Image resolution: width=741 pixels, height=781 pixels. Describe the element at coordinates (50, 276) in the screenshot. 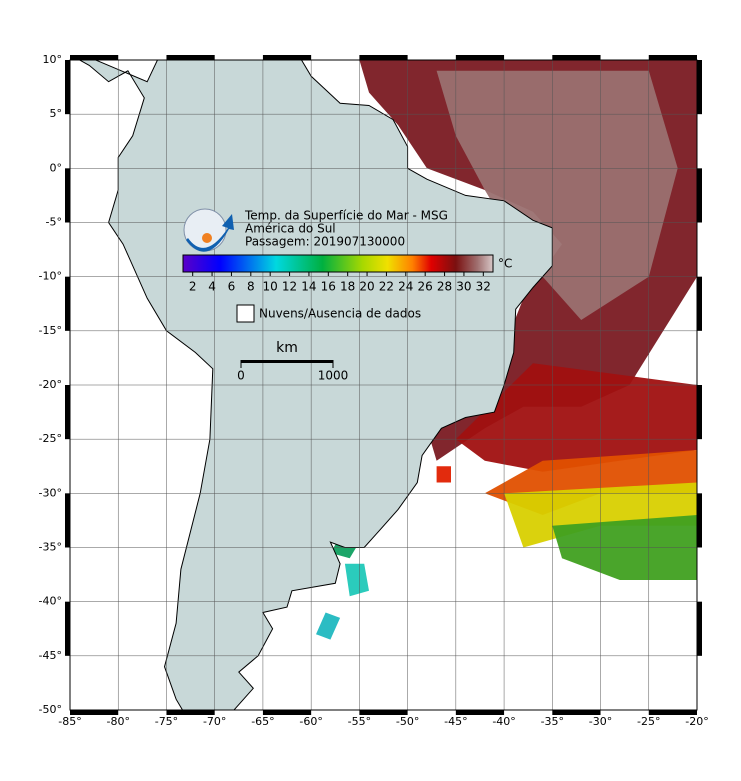

I see `y-tick-label: -10°` at that location.